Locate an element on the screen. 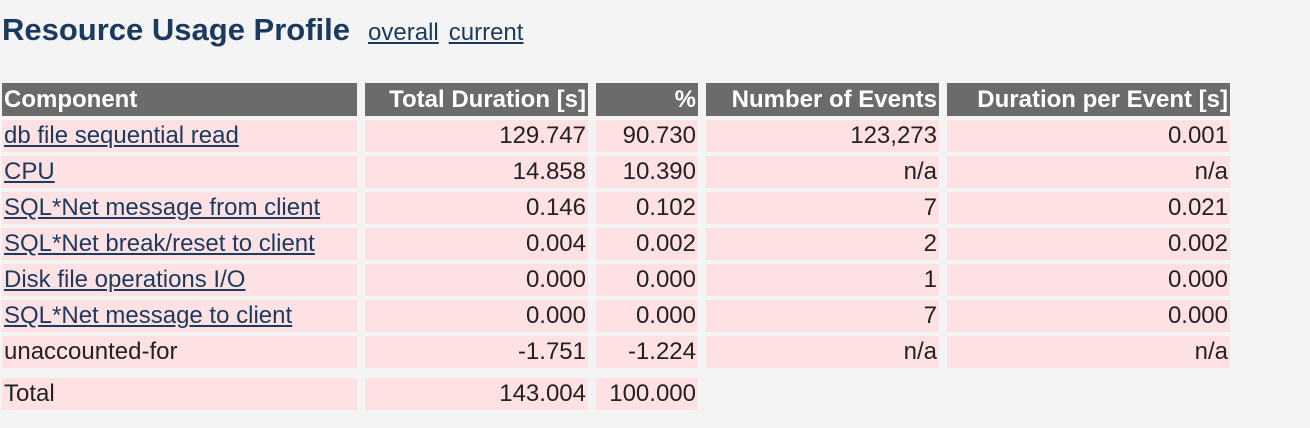 The height and width of the screenshot is (428, 1310). cell: -1.224 is located at coordinates (647, 352).